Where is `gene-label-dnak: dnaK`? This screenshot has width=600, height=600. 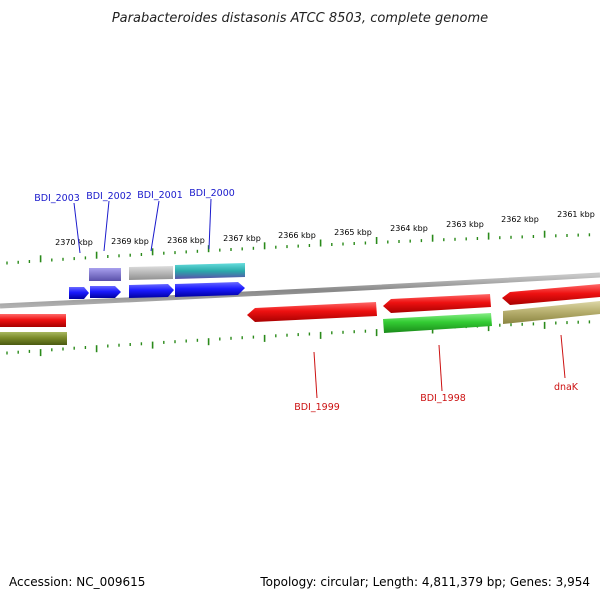
gene-label-dnak: dnaK is located at coordinates (566, 387).